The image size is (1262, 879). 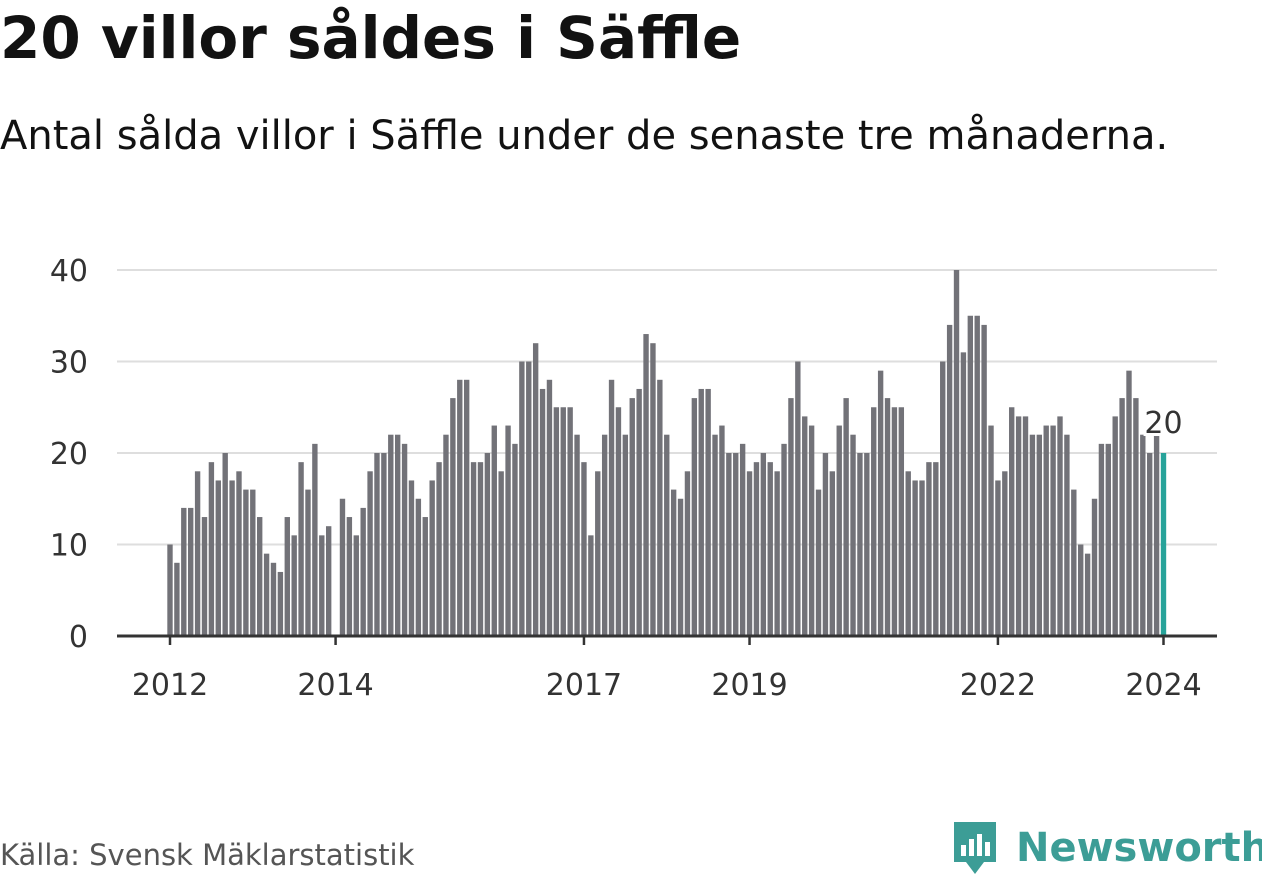 What do you see at coordinates (1163, 423) in the screenshot?
I see `last-value-label: 20` at bounding box center [1163, 423].